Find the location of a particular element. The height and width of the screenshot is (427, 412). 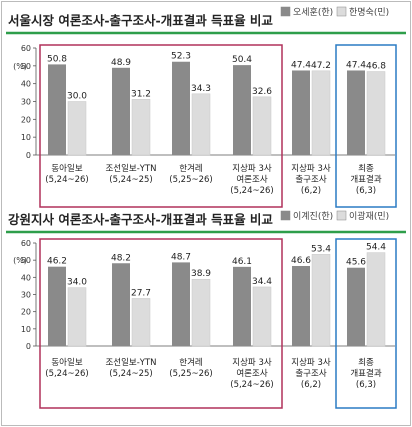

bar-value-label: 50.8 is located at coordinates (57, 59).